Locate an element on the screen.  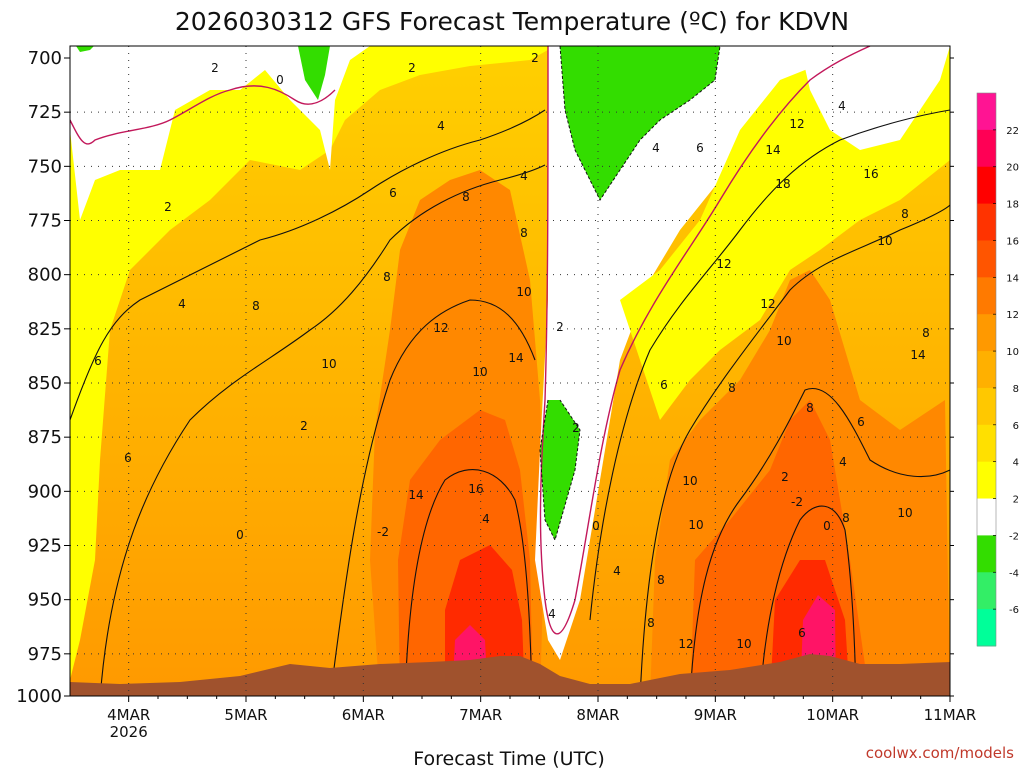
x-tick-label: 9MAR is located at coordinates (715, 715).